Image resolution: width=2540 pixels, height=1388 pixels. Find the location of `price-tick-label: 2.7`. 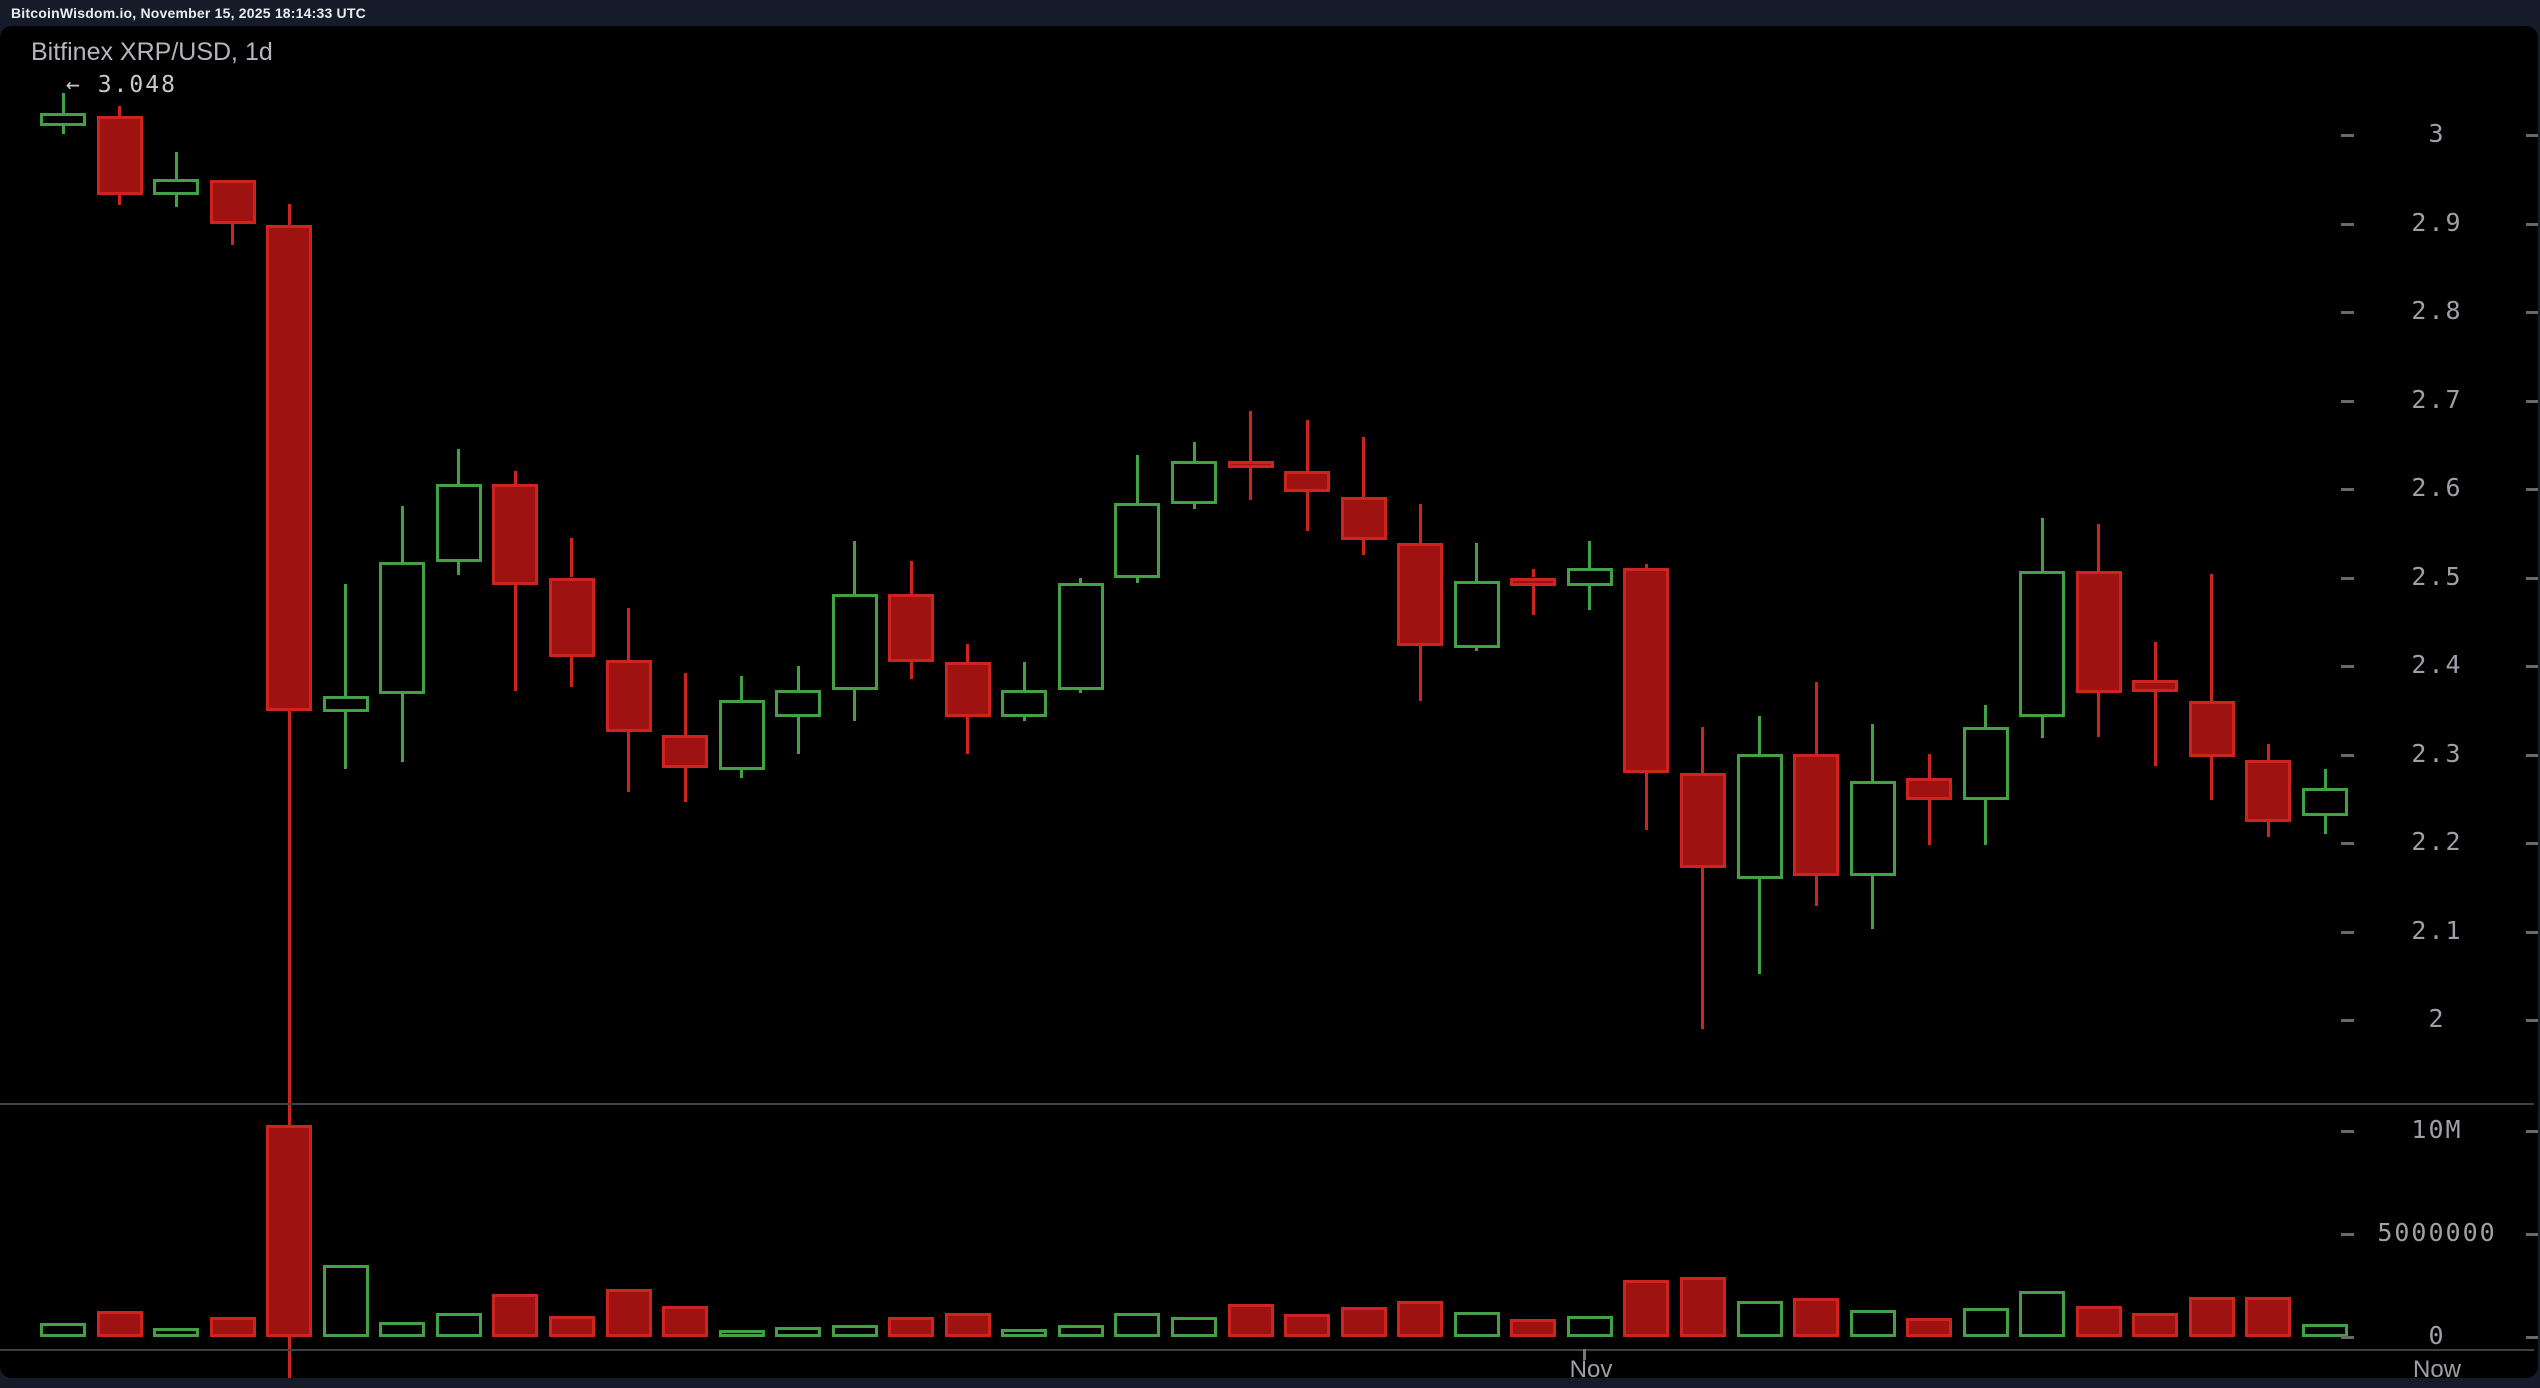

price-tick-label: 2.7 is located at coordinates (2437, 399).